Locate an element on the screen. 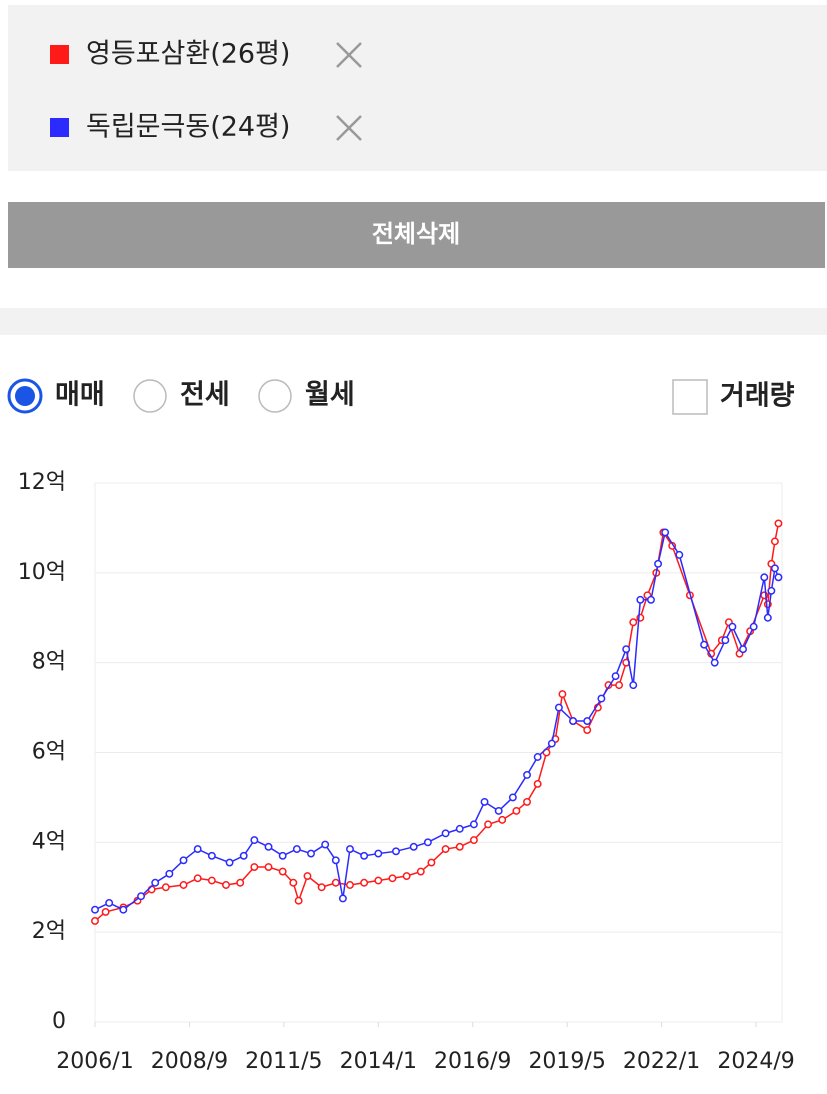 The image size is (827, 1094). x-tick-label: 2011/5 is located at coordinates (283, 1061).